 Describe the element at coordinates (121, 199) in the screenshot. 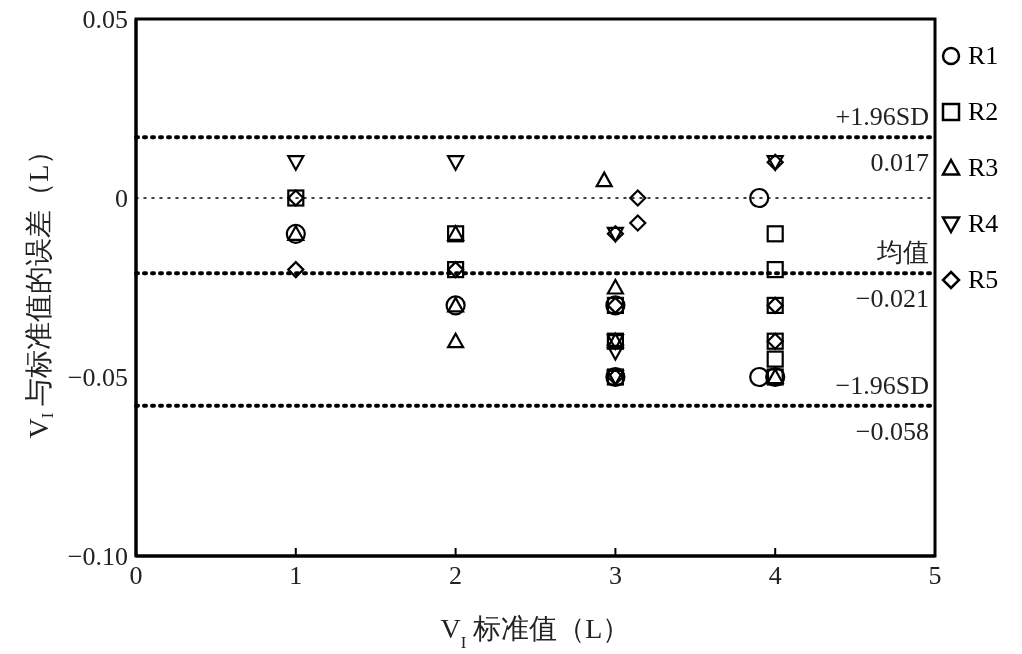

I see `y-tick-label: 0` at that location.